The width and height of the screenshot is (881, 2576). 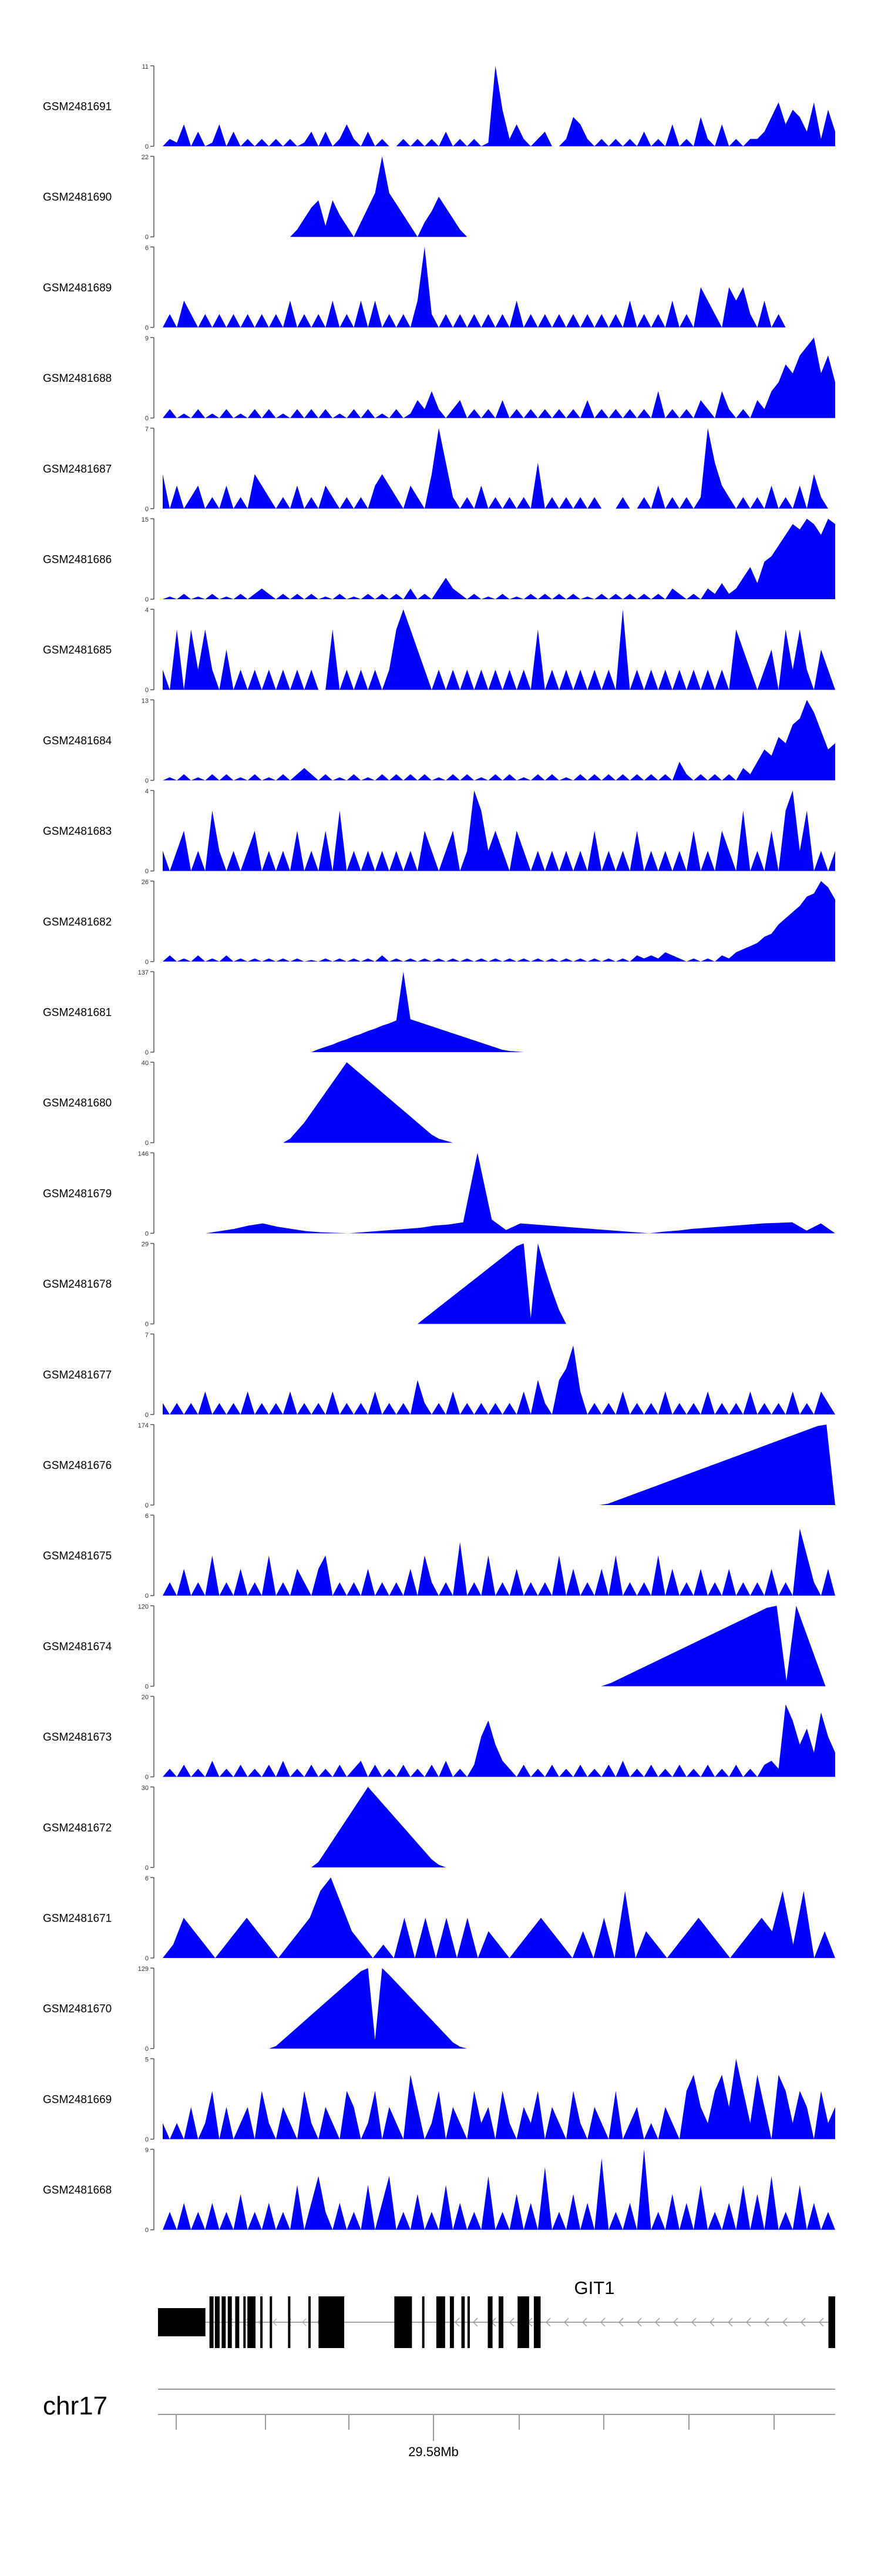 I want to click on chromosome-label: chr17, so click(x=75, y=2406).